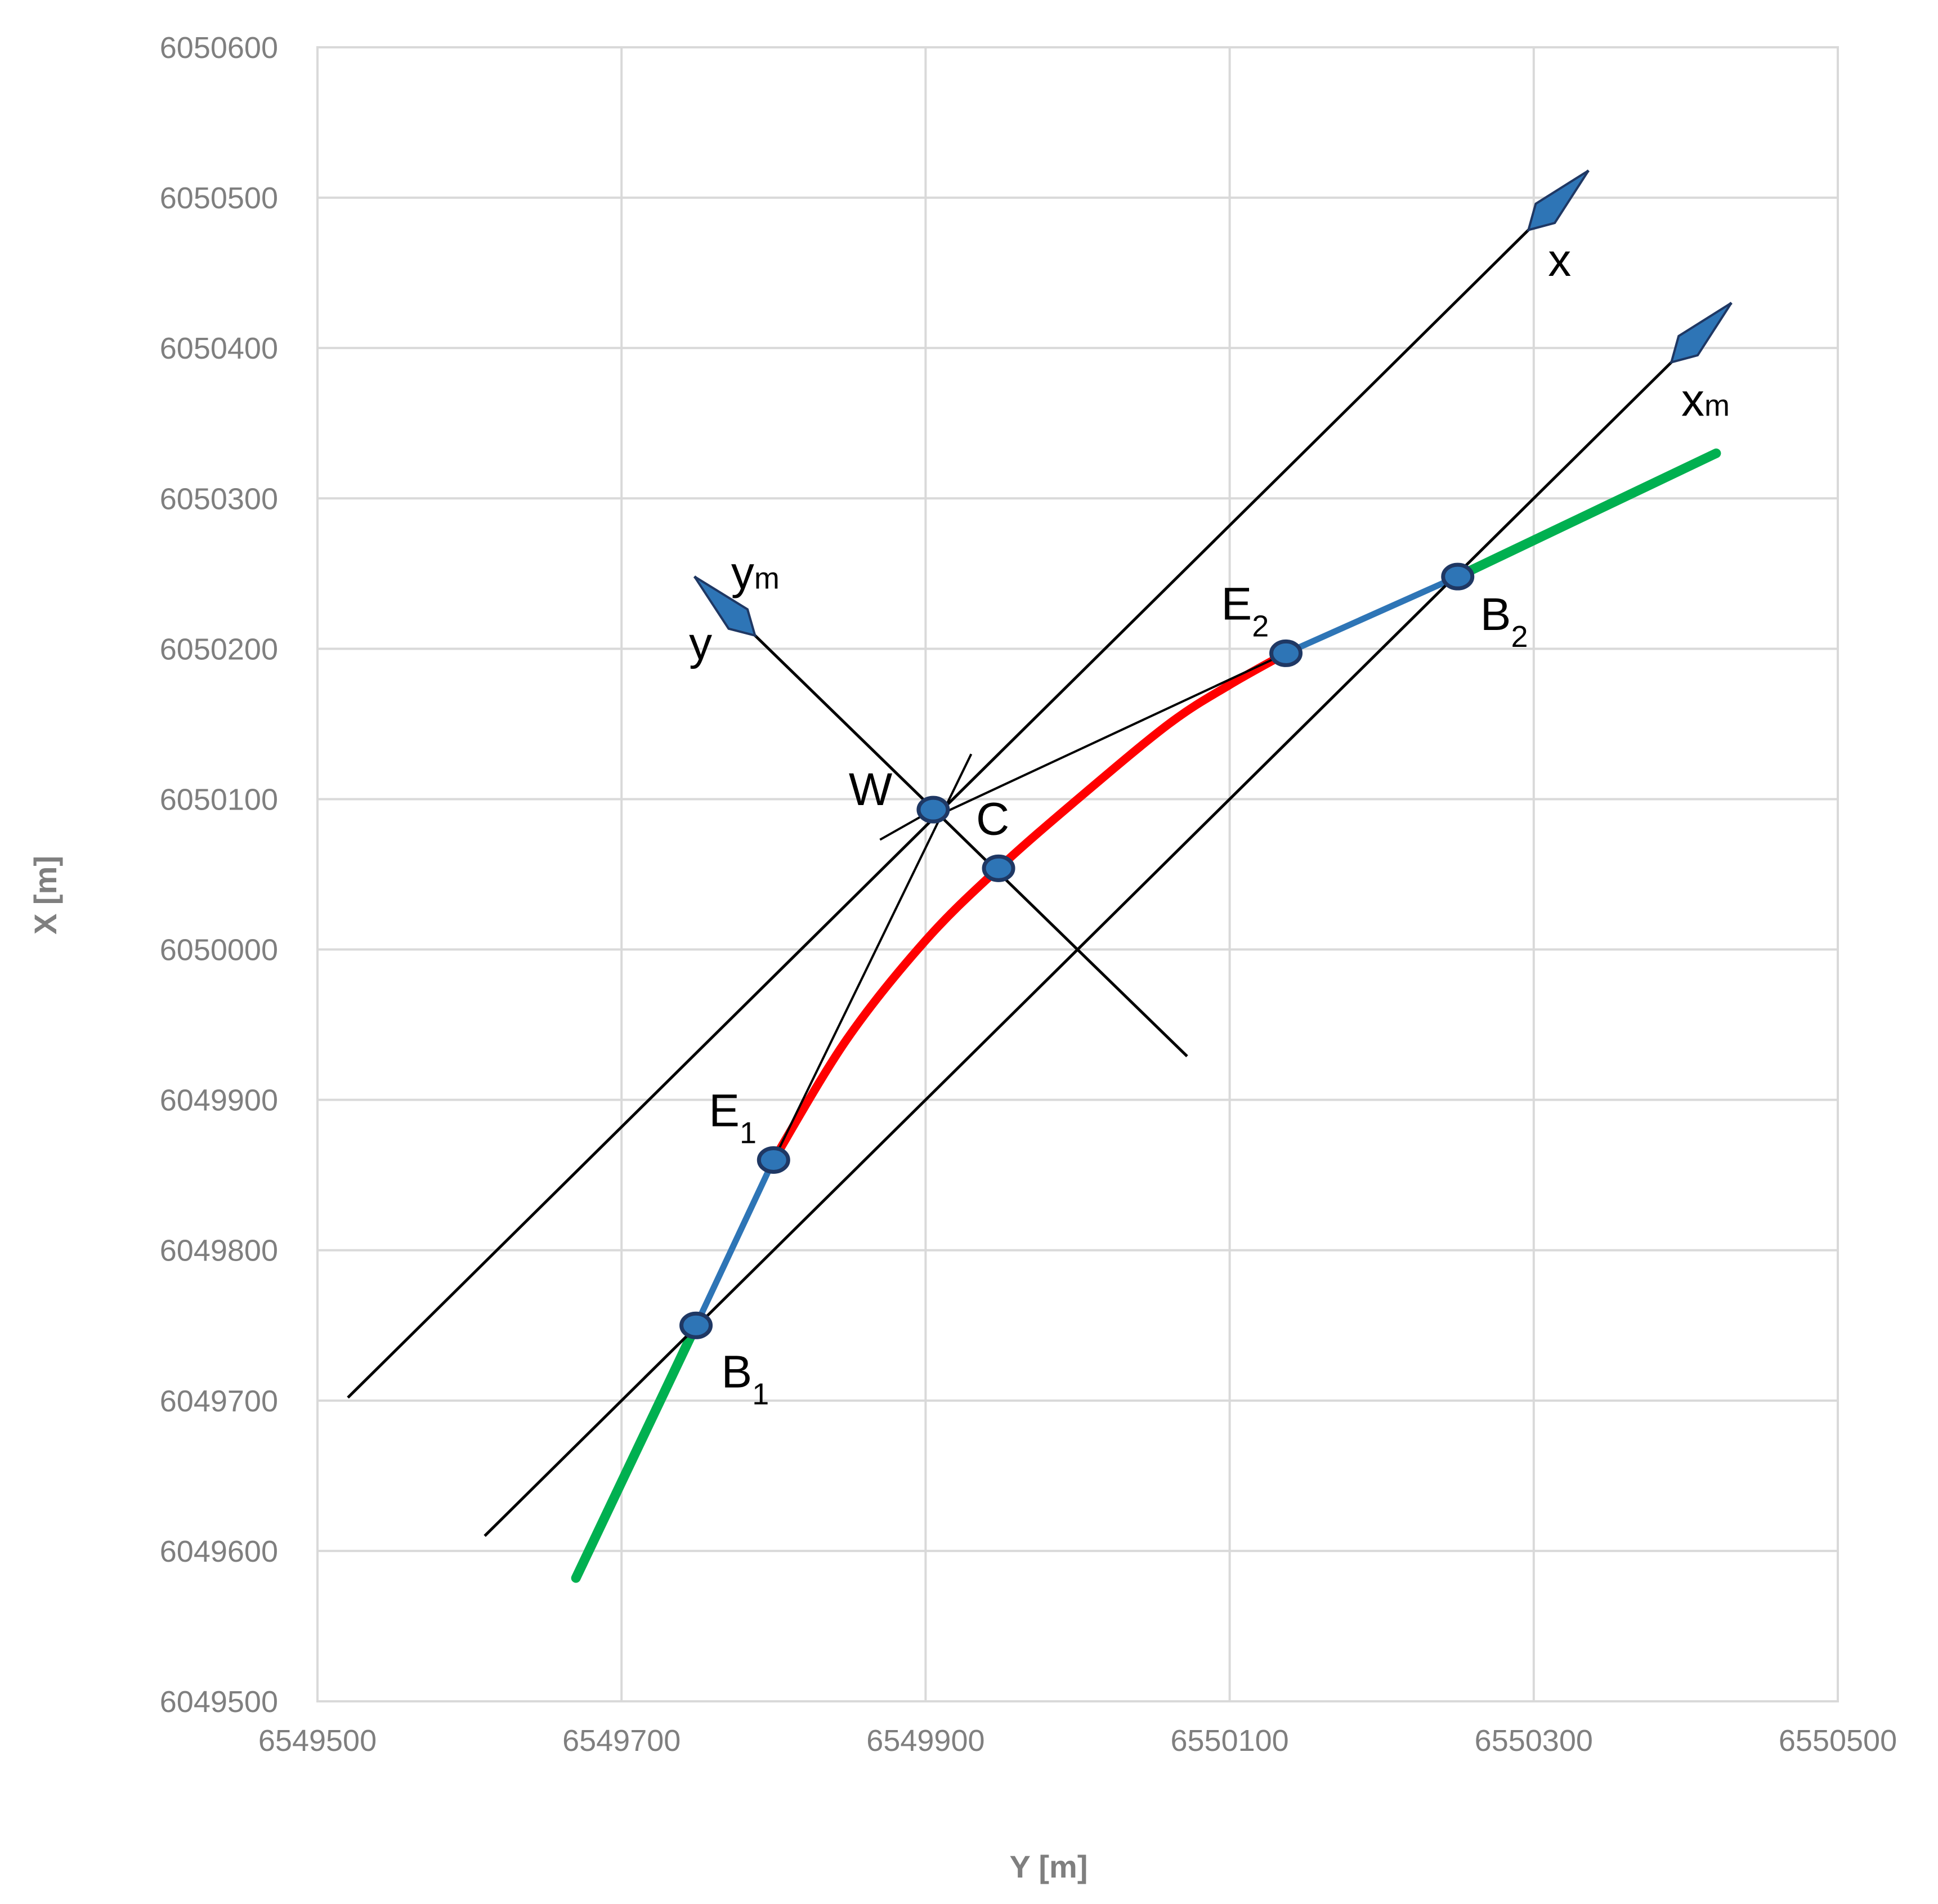 This screenshot has height=1904, width=1938. Describe the element at coordinates (1030, 906) in the screenshot. I see `circular-arc` at that location.